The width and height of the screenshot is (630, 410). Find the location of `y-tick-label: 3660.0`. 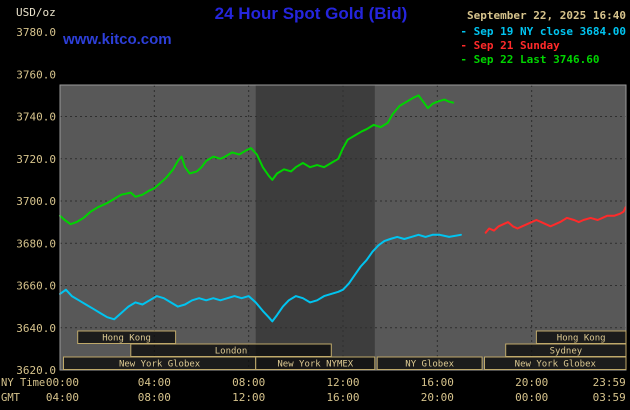

y-tick-label: 3660.0 is located at coordinates (36, 286).